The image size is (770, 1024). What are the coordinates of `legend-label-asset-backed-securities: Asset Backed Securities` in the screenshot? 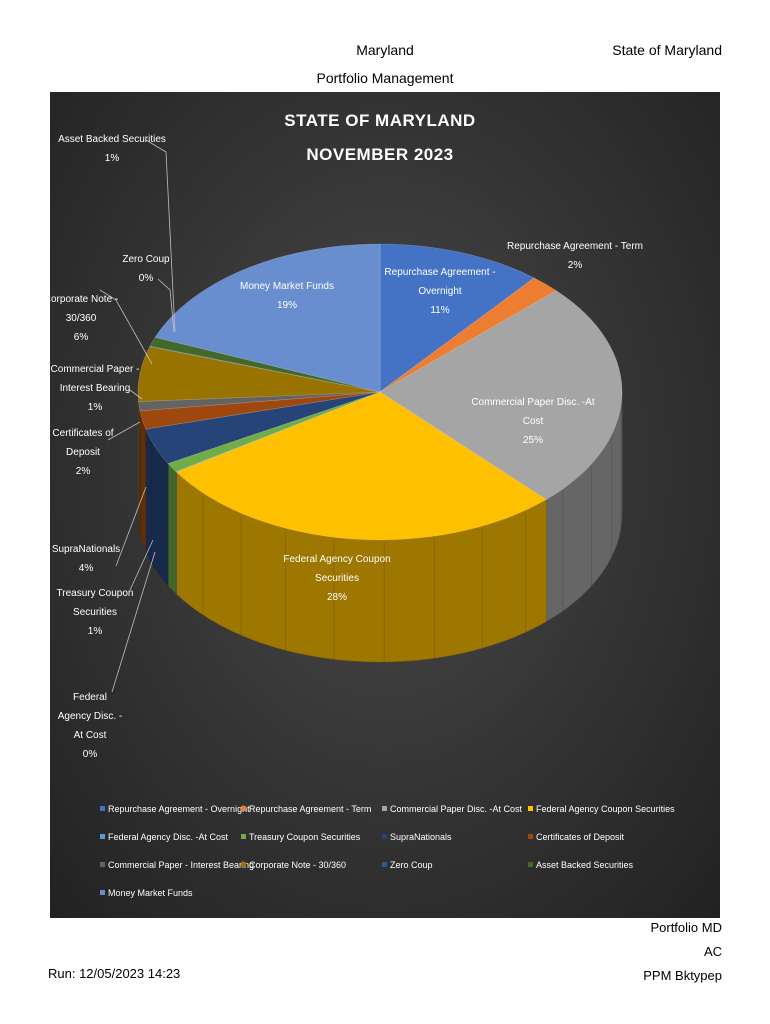 It's located at (585, 865).